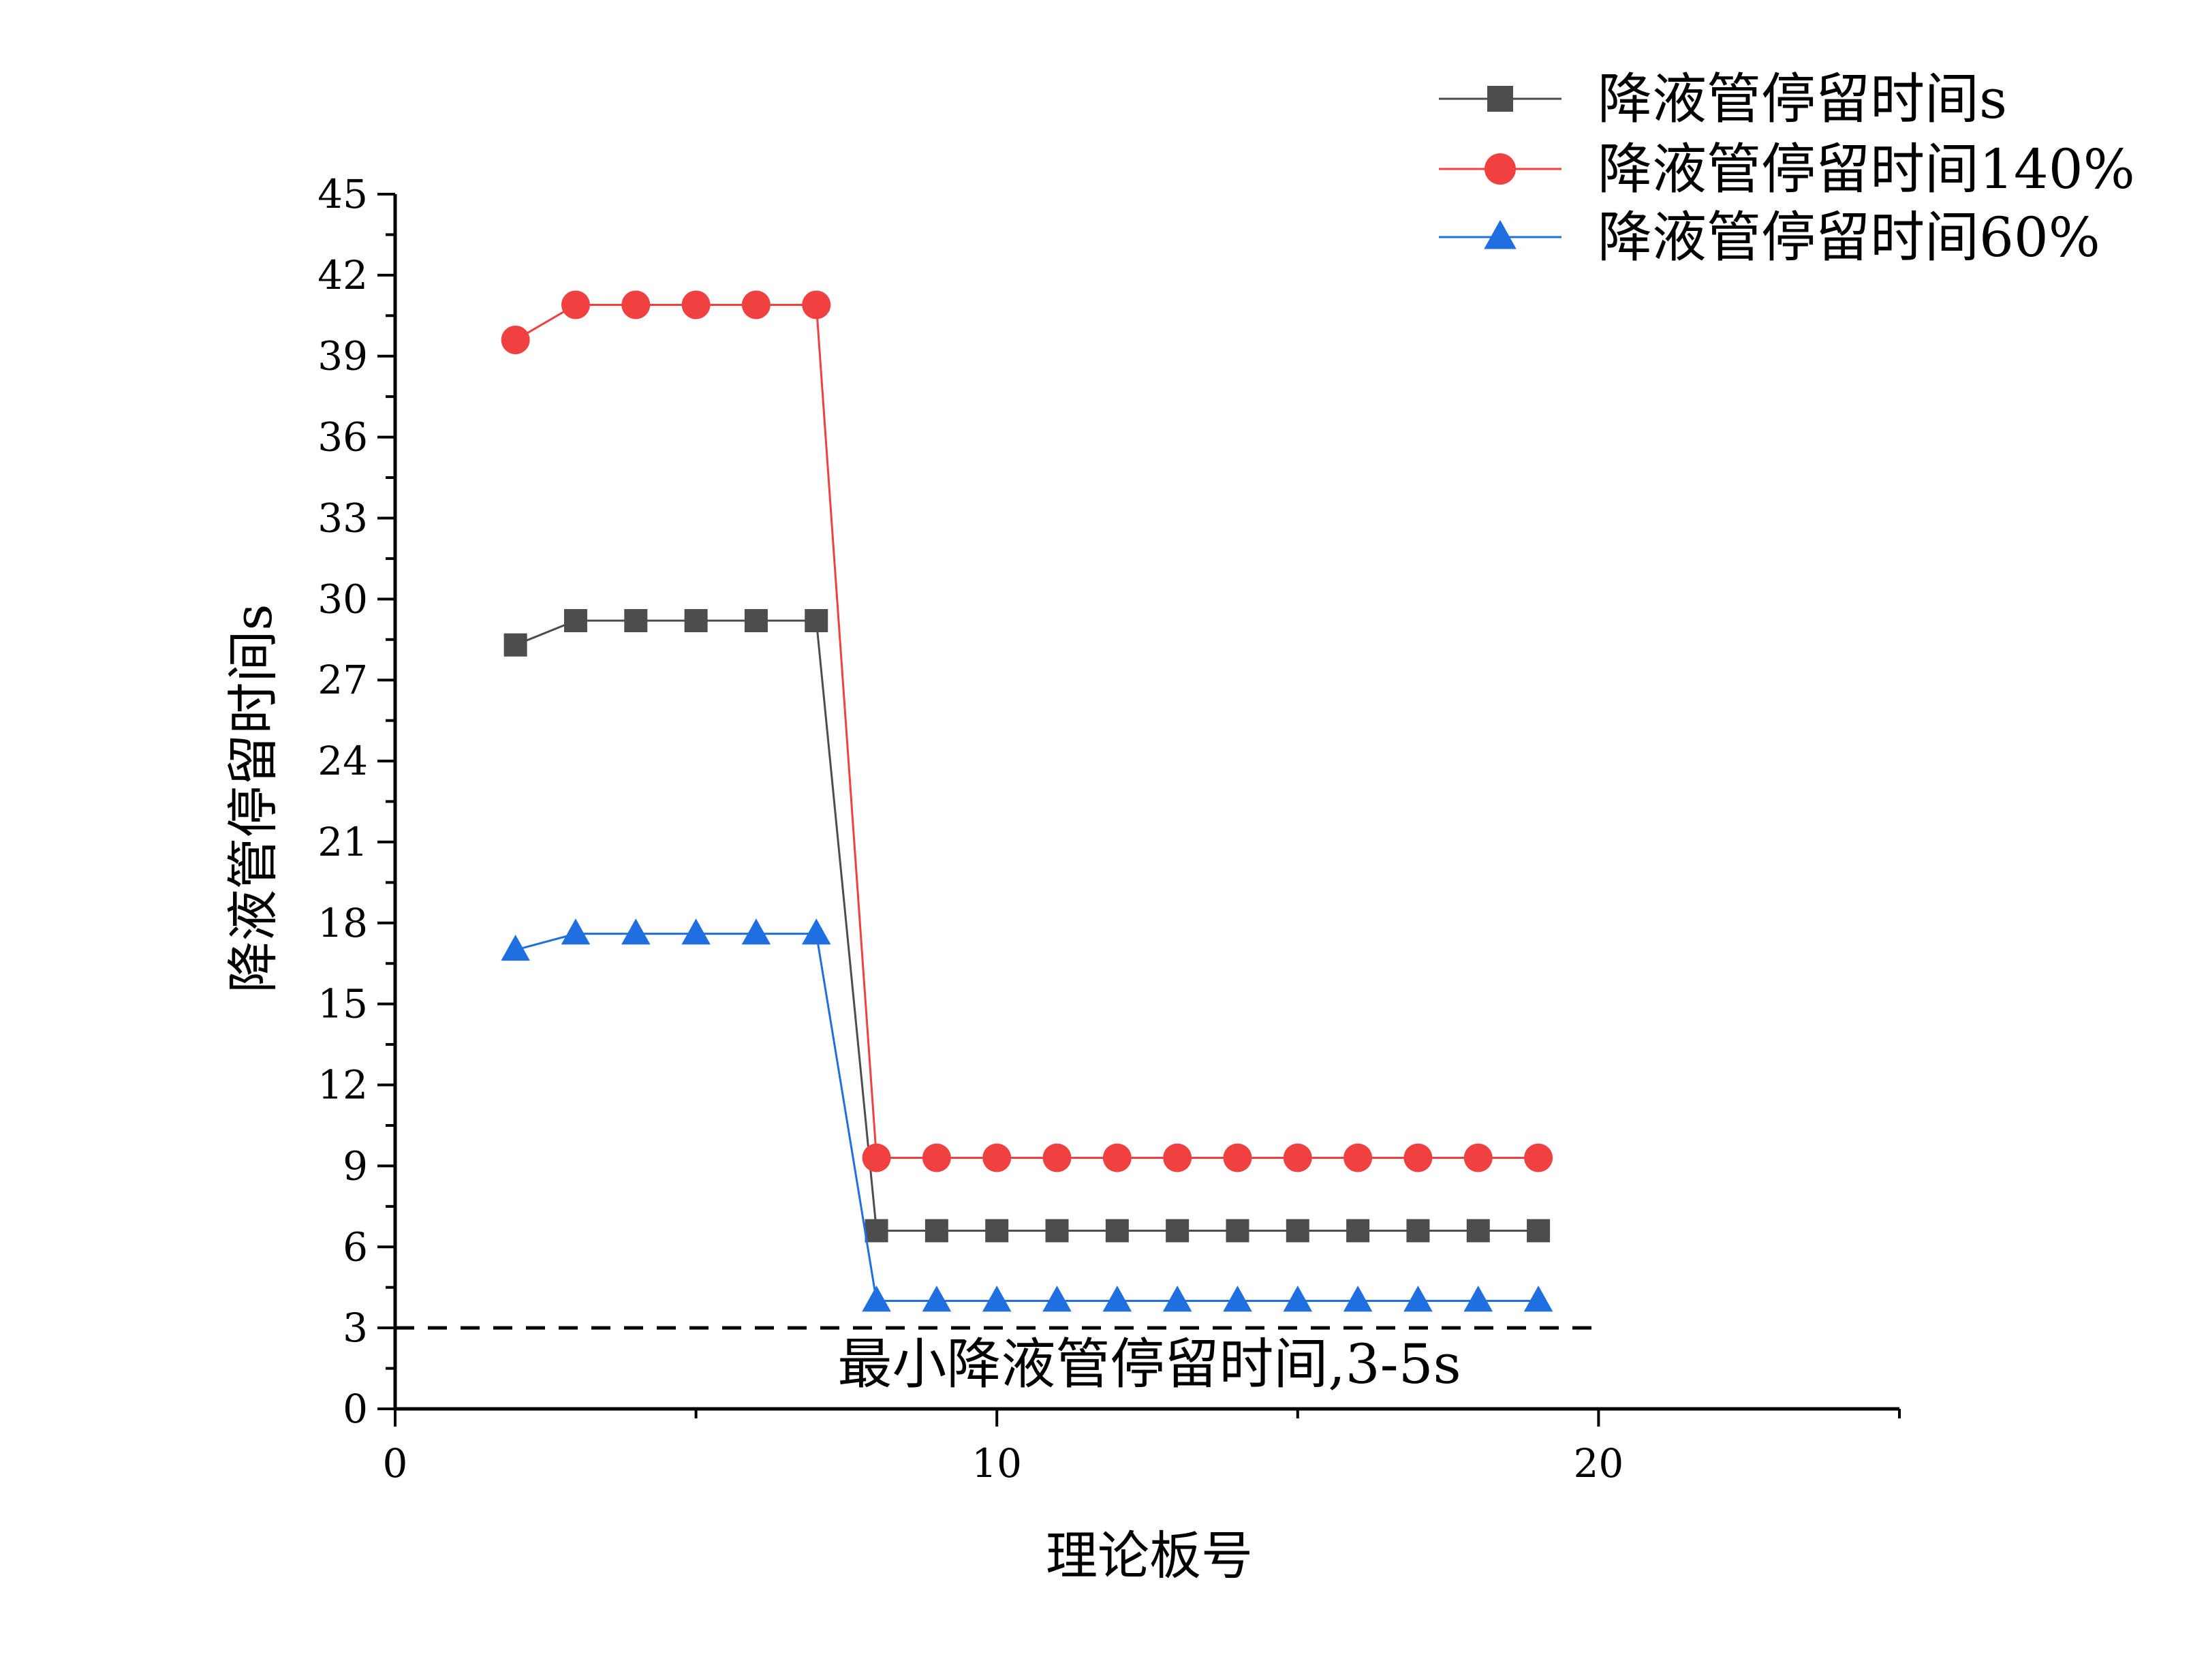  What do you see at coordinates (342, 356) in the screenshot?
I see `y-tick-label: 39` at bounding box center [342, 356].